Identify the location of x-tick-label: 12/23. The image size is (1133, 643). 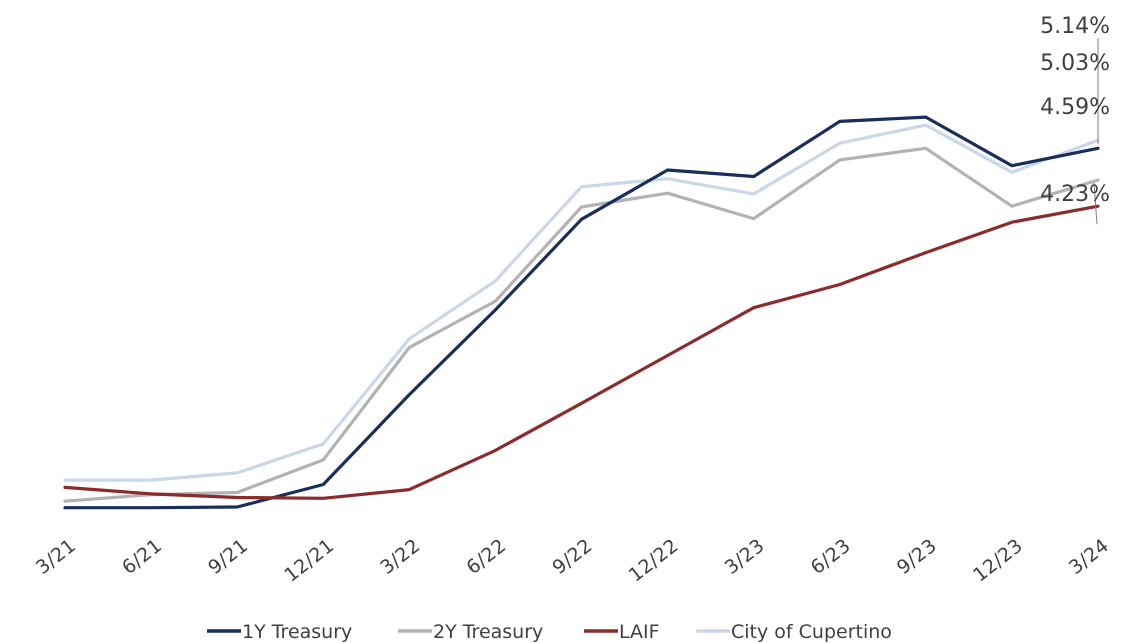
(998, 561).